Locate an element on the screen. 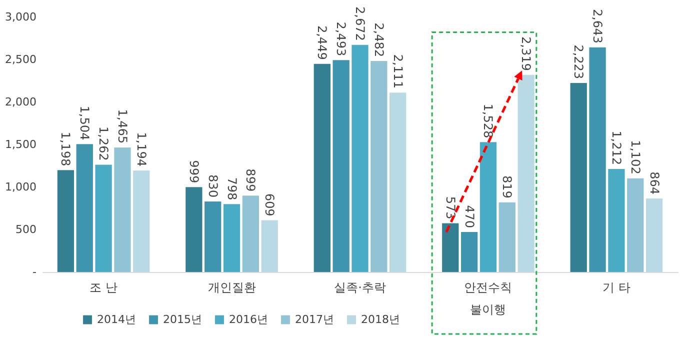 The image size is (698, 338). data-label: 1,198 is located at coordinates (65, 149).